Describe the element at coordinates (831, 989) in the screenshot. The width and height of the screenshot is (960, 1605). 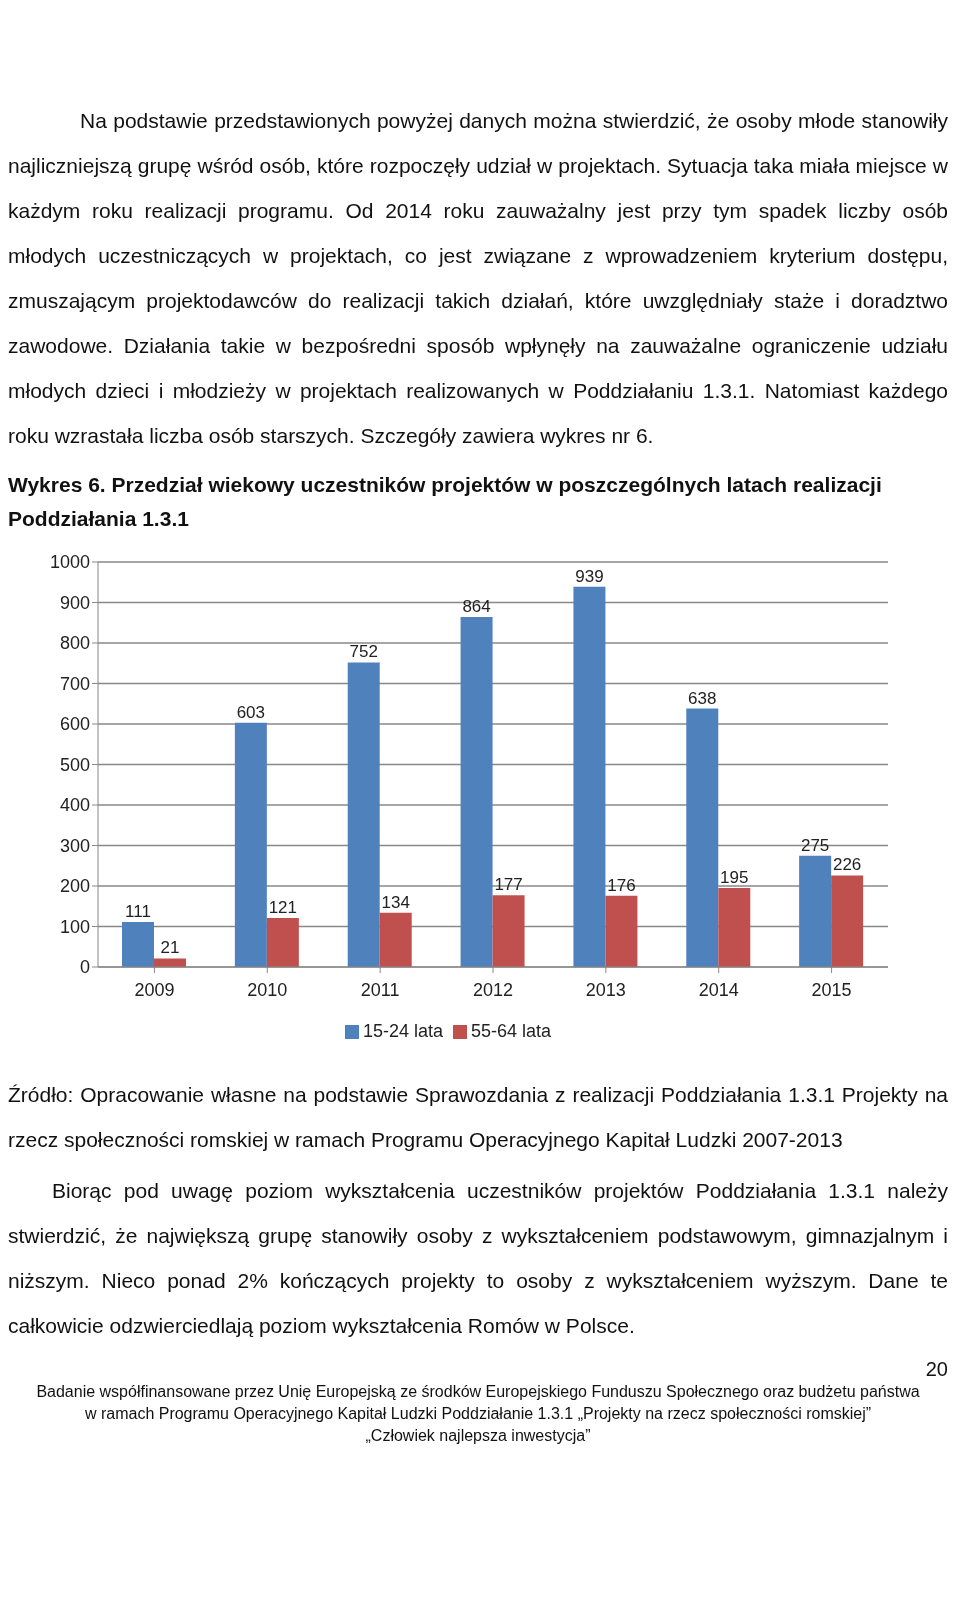
I see `x-tick-label: 2015` at that location.